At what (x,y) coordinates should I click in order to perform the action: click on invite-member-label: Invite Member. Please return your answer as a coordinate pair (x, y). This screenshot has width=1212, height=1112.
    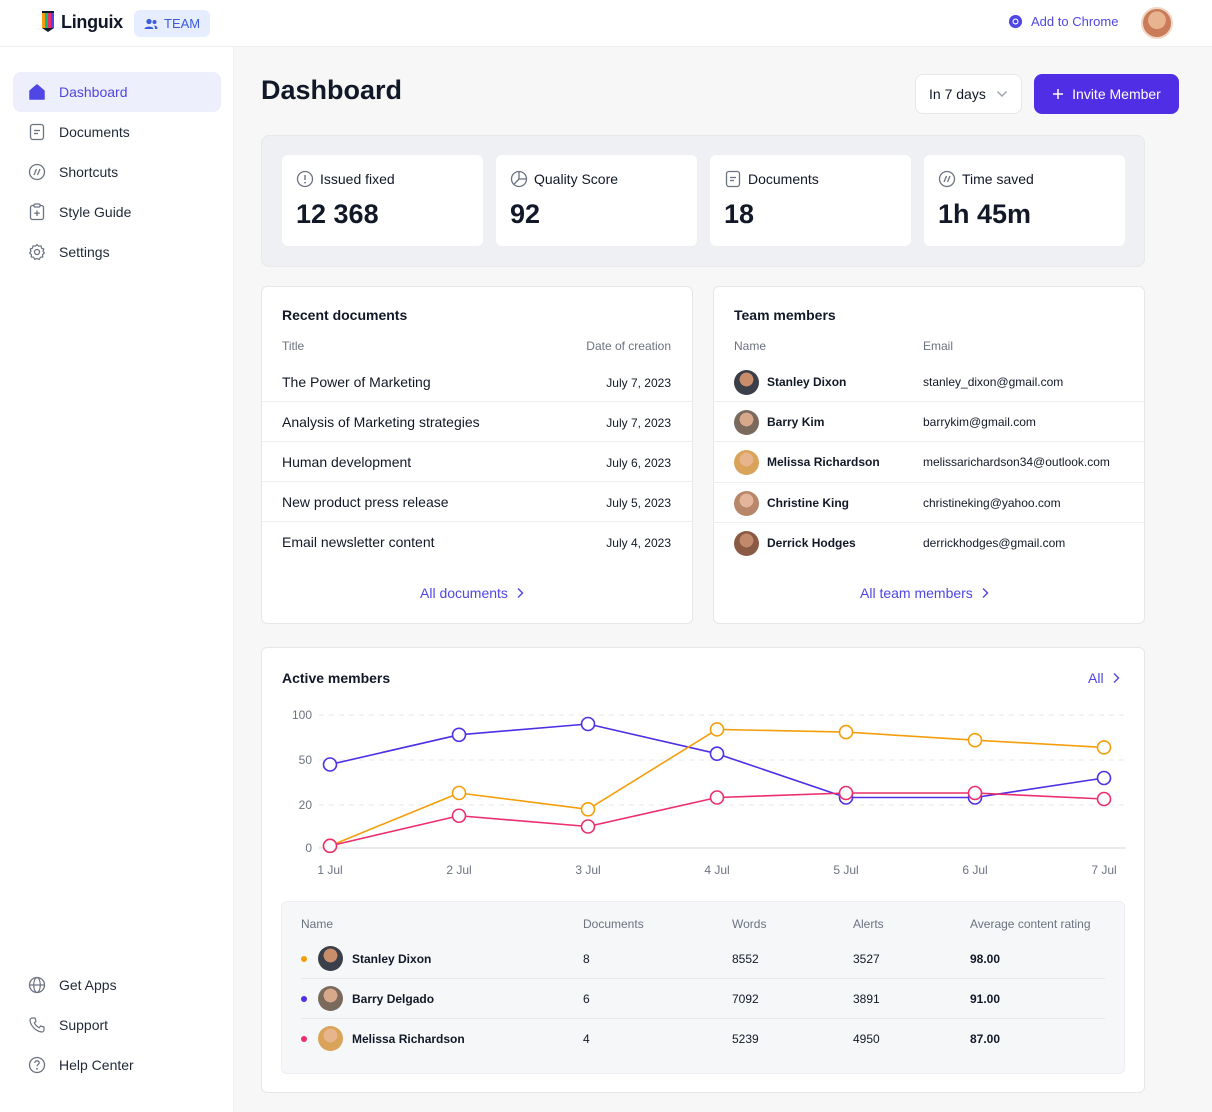
    Looking at the image, I should click on (1116, 94).